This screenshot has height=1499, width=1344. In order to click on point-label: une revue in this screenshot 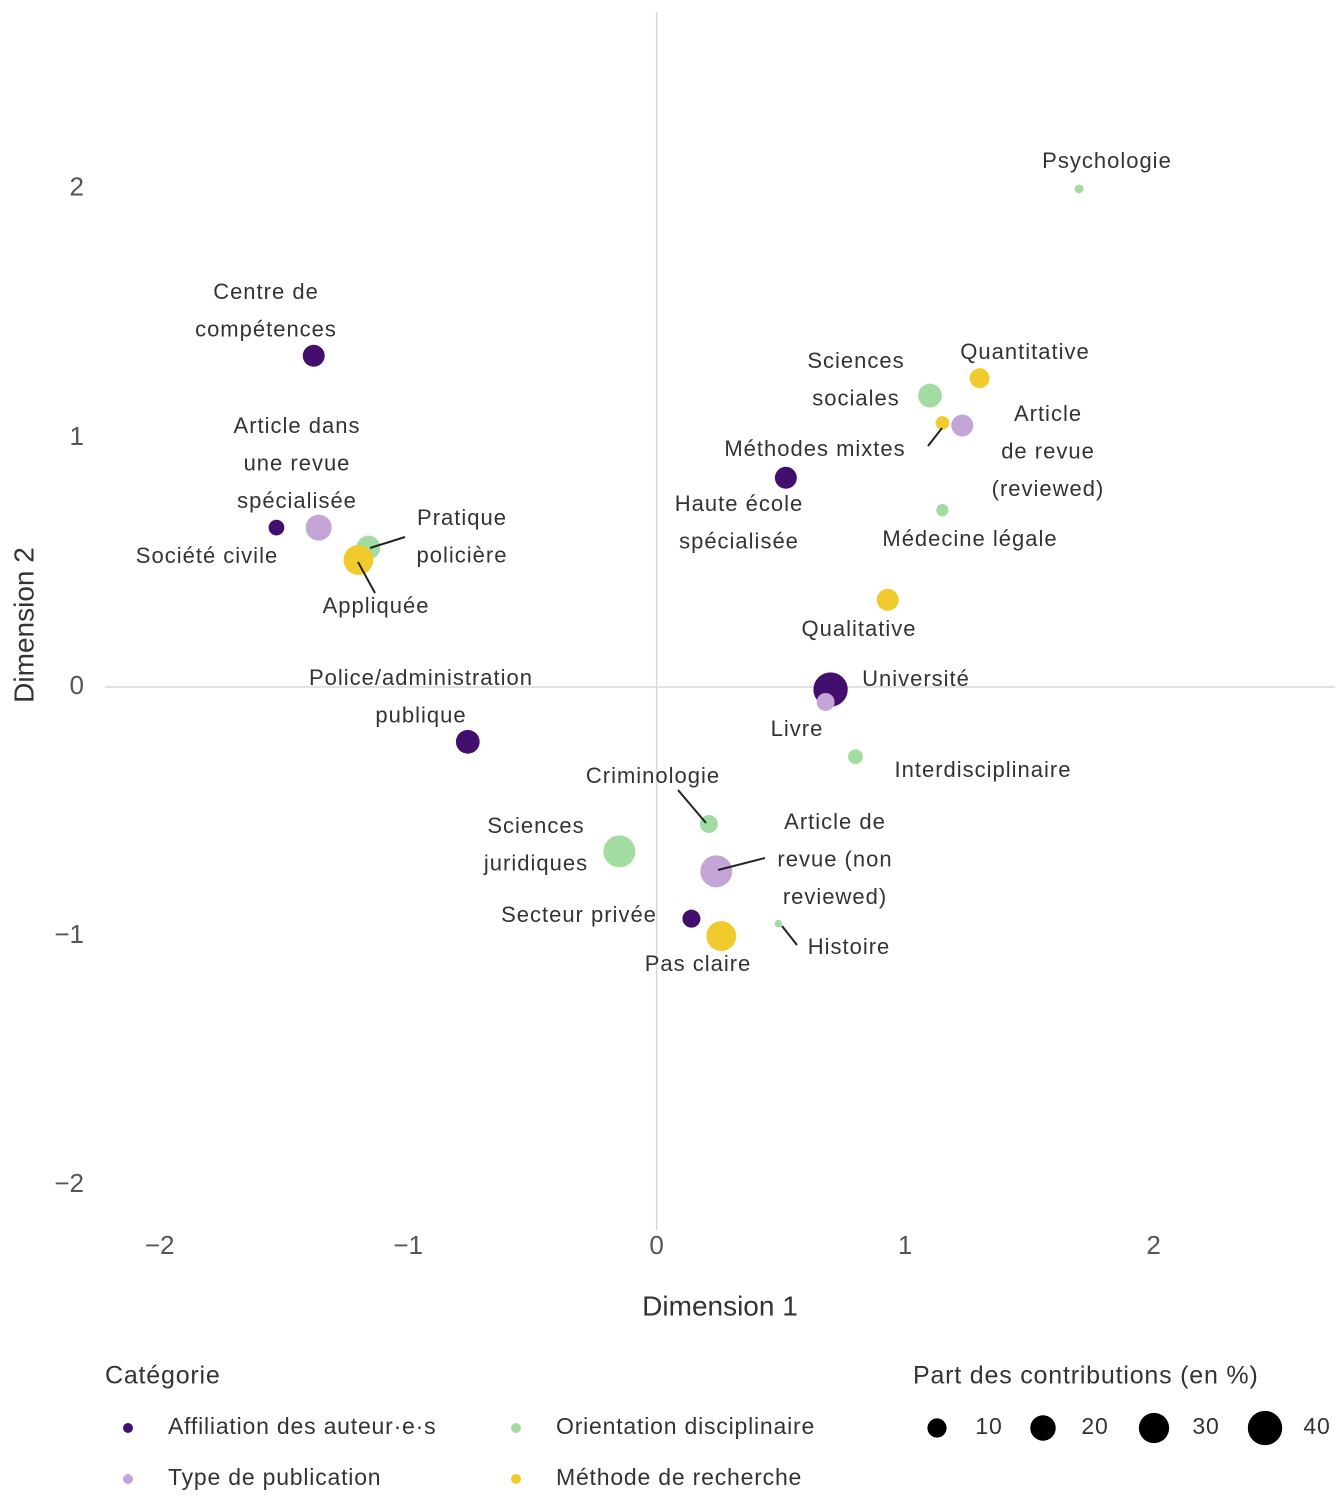, I will do `click(297, 462)`.